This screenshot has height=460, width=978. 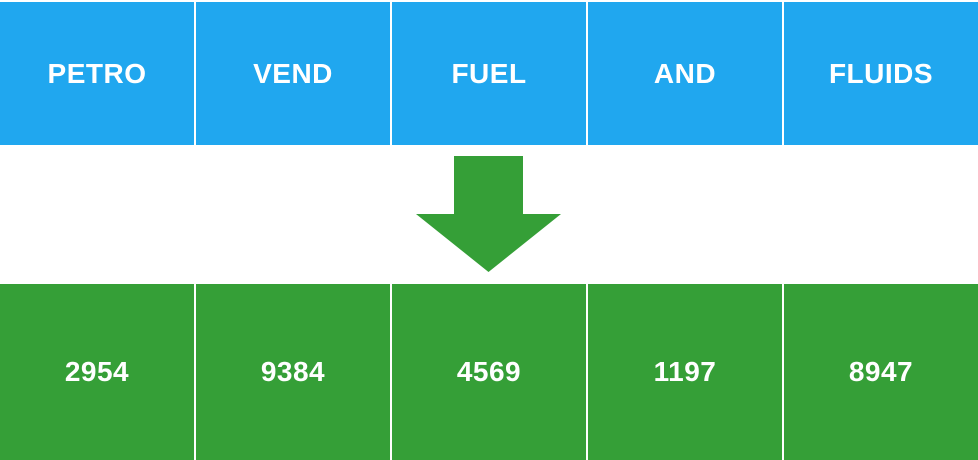 I want to click on number-cell: 9384, so click(x=294, y=372).